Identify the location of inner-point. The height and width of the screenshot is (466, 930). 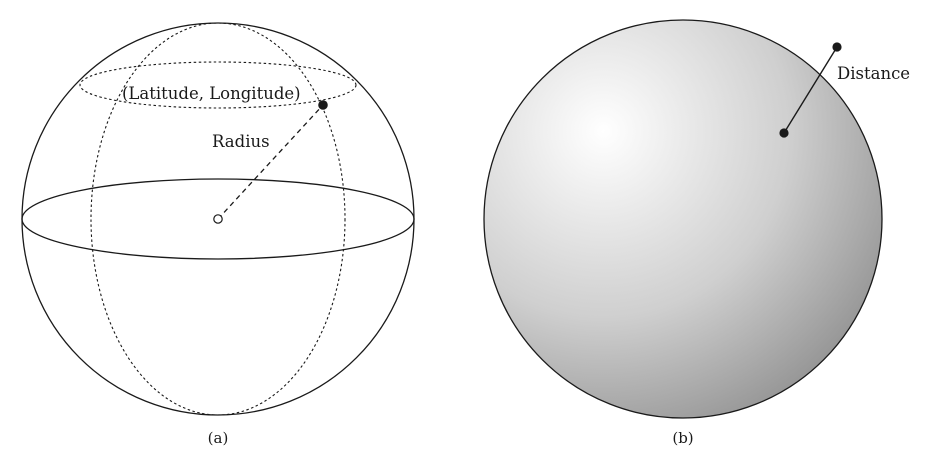
(784, 133).